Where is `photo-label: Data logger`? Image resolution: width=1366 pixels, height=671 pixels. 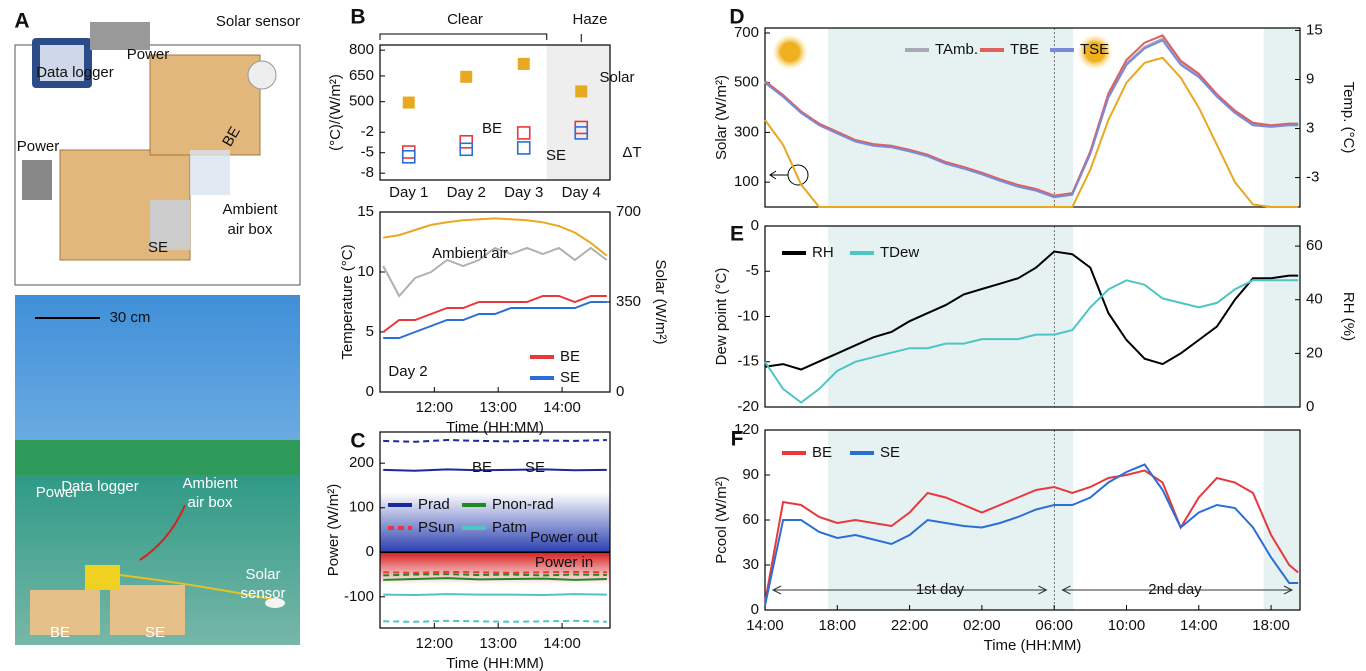 photo-label: Data logger is located at coordinates (75, 72).